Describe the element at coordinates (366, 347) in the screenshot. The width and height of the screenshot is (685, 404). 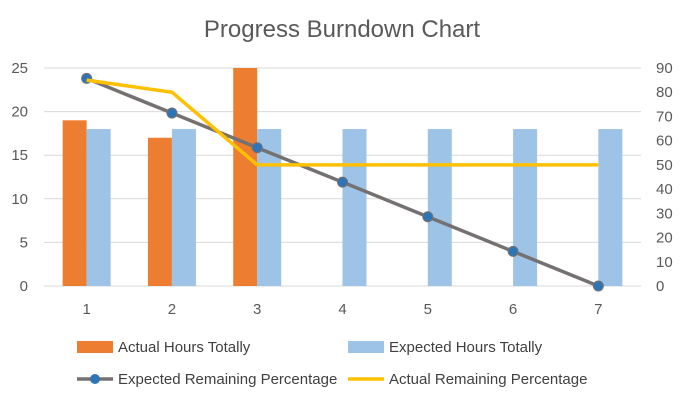
I see `legend-swatch-expected-hours-totally` at that location.